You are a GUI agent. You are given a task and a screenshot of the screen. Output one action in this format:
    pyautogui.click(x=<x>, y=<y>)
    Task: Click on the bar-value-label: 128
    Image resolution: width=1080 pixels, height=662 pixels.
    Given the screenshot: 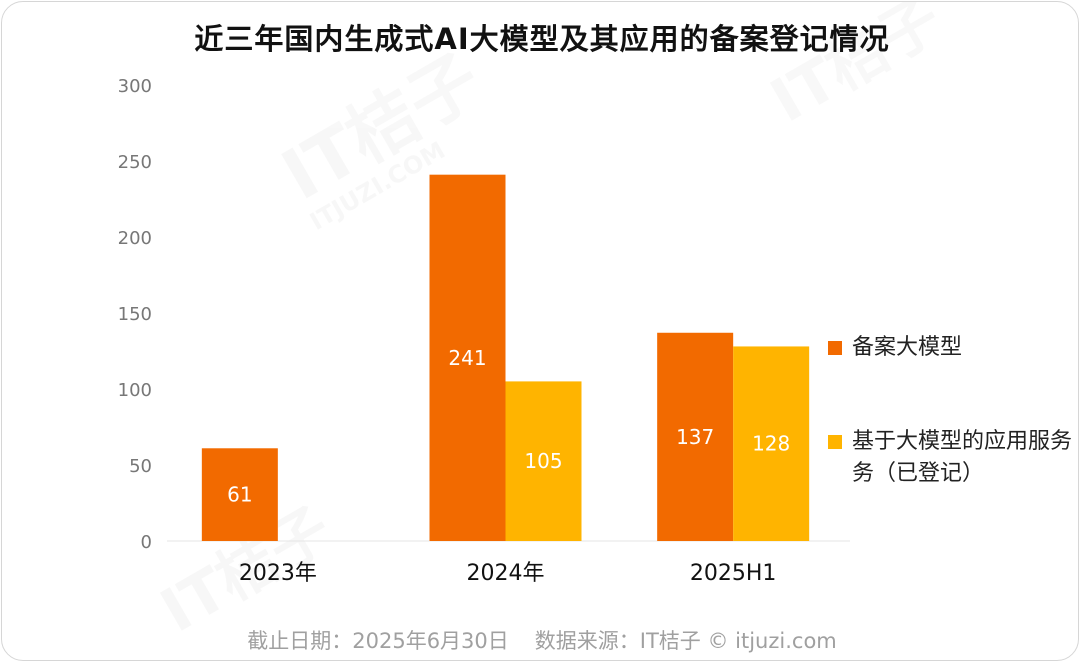 What is the action you would take?
    pyautogui.click(x=771, y=444)
    